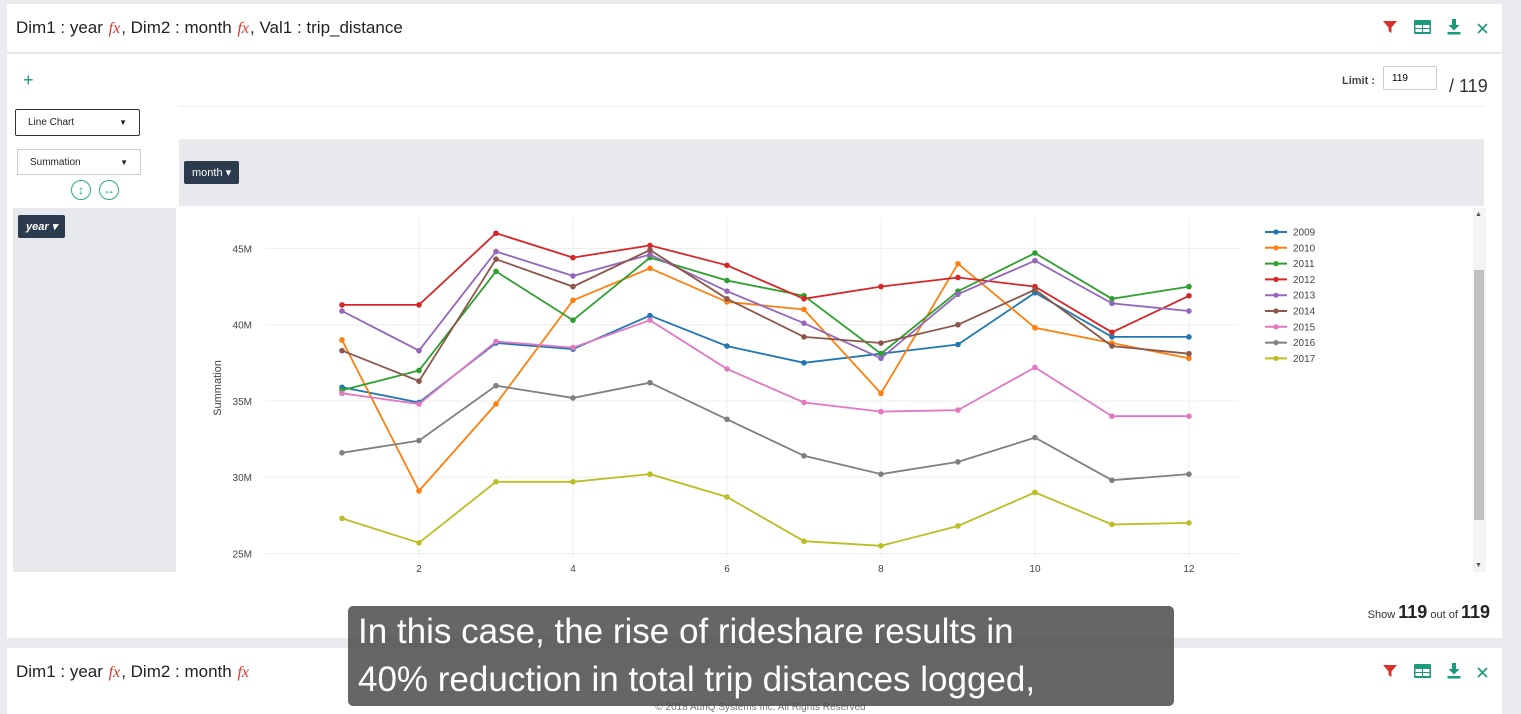  Describe the element at coordinates (1276, 279) in the screenshot. I see `legend-marker-2012` at that location.